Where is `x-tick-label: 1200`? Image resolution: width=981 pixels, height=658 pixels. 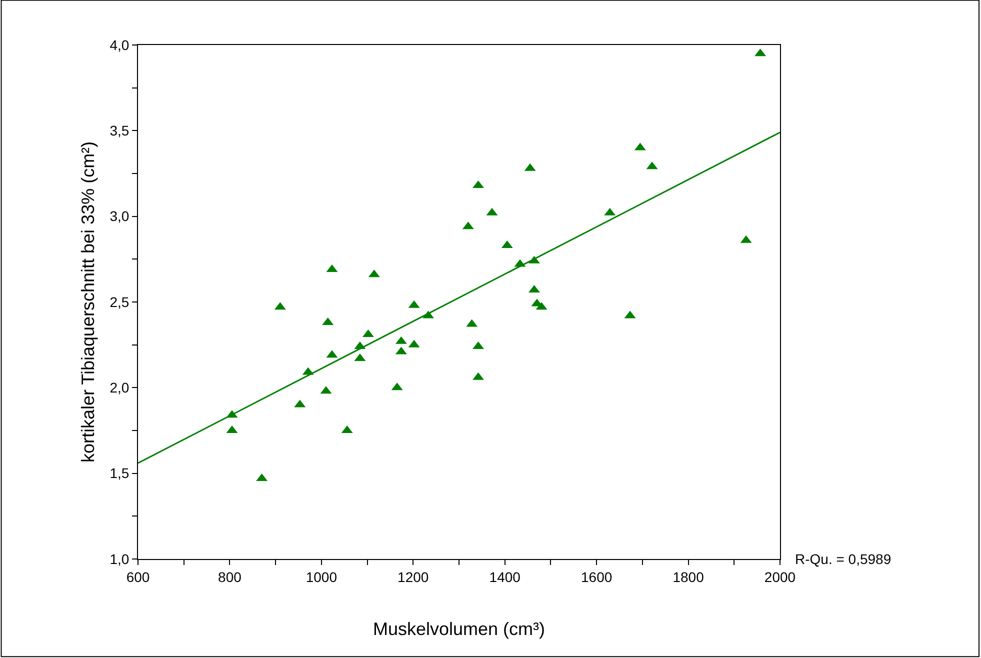
x-tick-label: 1200 is located at coordinates (413, 576).